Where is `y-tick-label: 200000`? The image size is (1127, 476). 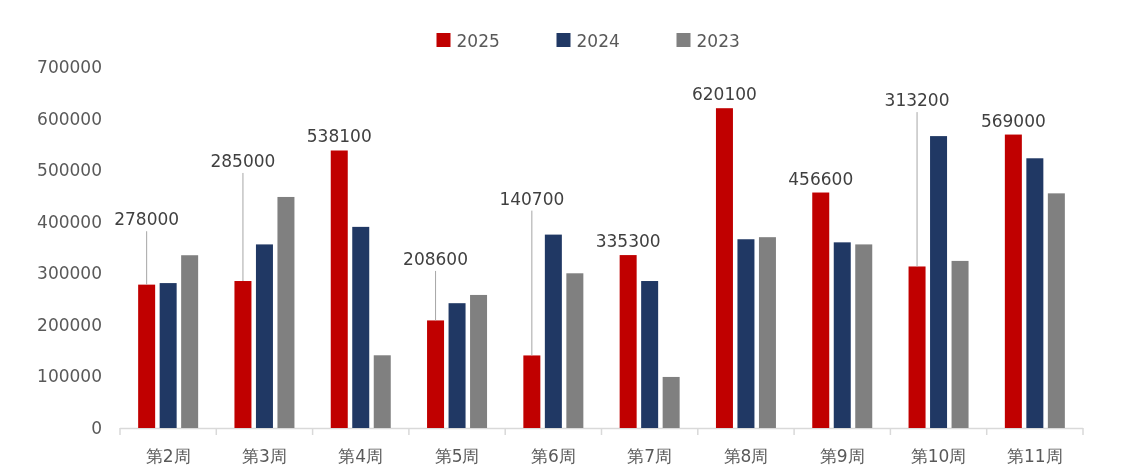 y-tick-label: 200000 is located at coordinates (69, 324).